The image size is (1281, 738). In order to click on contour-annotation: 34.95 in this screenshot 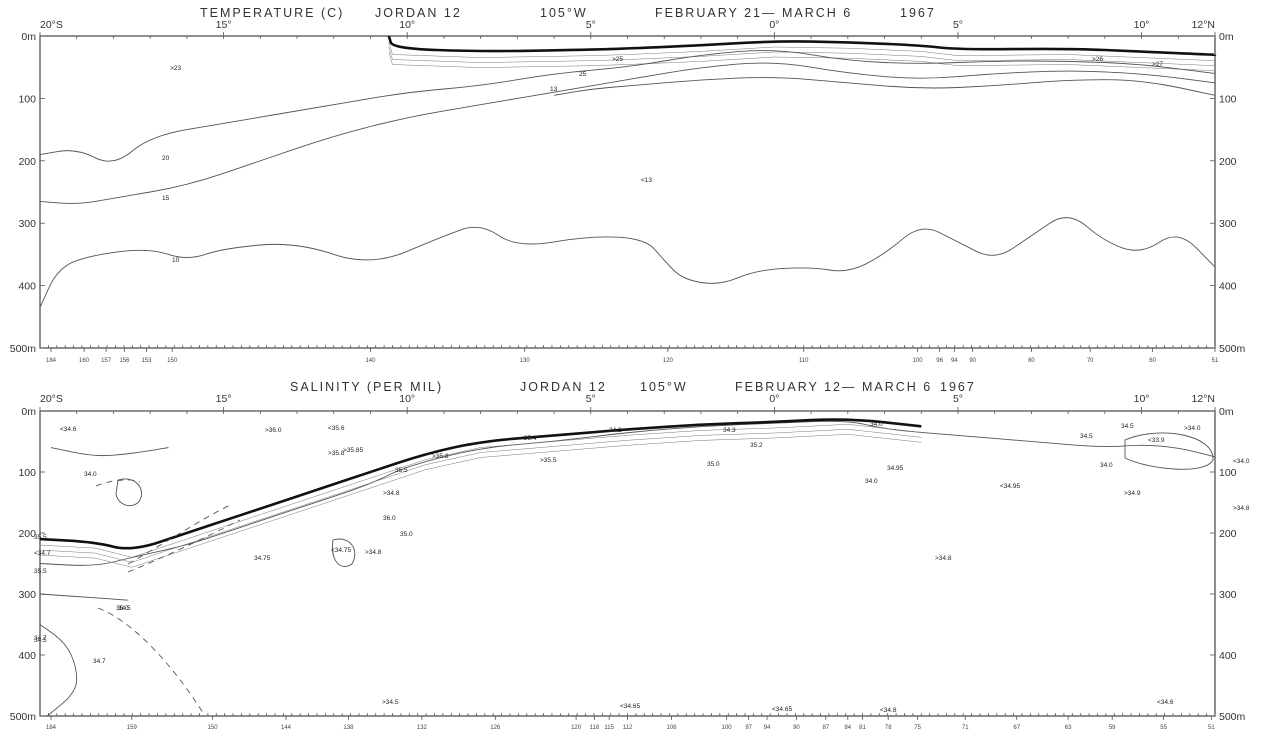, I will do `click(895, 468)`.